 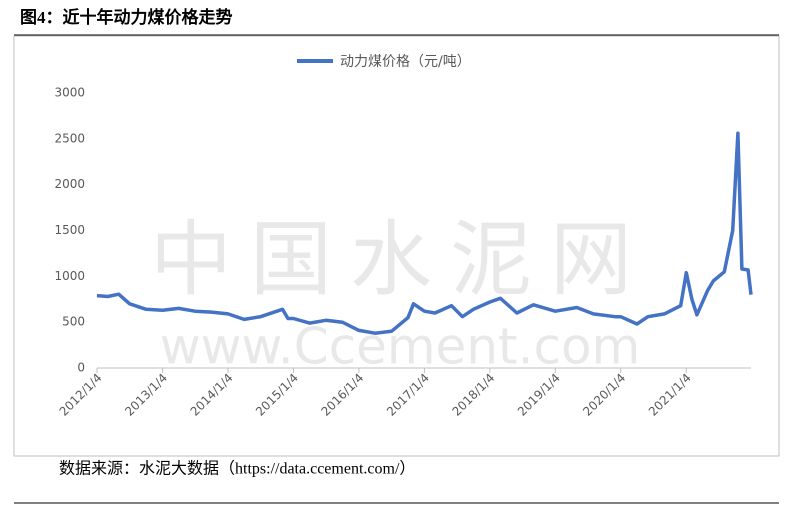 I want to click on x-tick-label: 2015/1/4, so click(x=277, y=395).